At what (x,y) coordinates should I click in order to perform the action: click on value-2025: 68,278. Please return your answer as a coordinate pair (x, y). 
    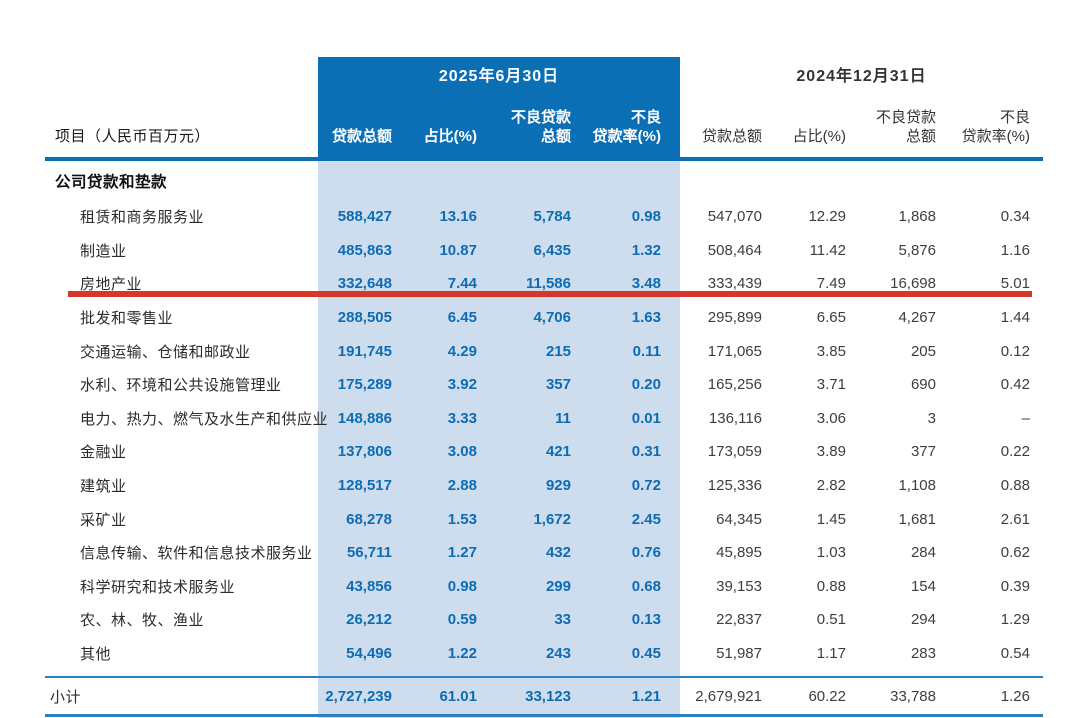
    Looking at the image, I should click on (369, 519).